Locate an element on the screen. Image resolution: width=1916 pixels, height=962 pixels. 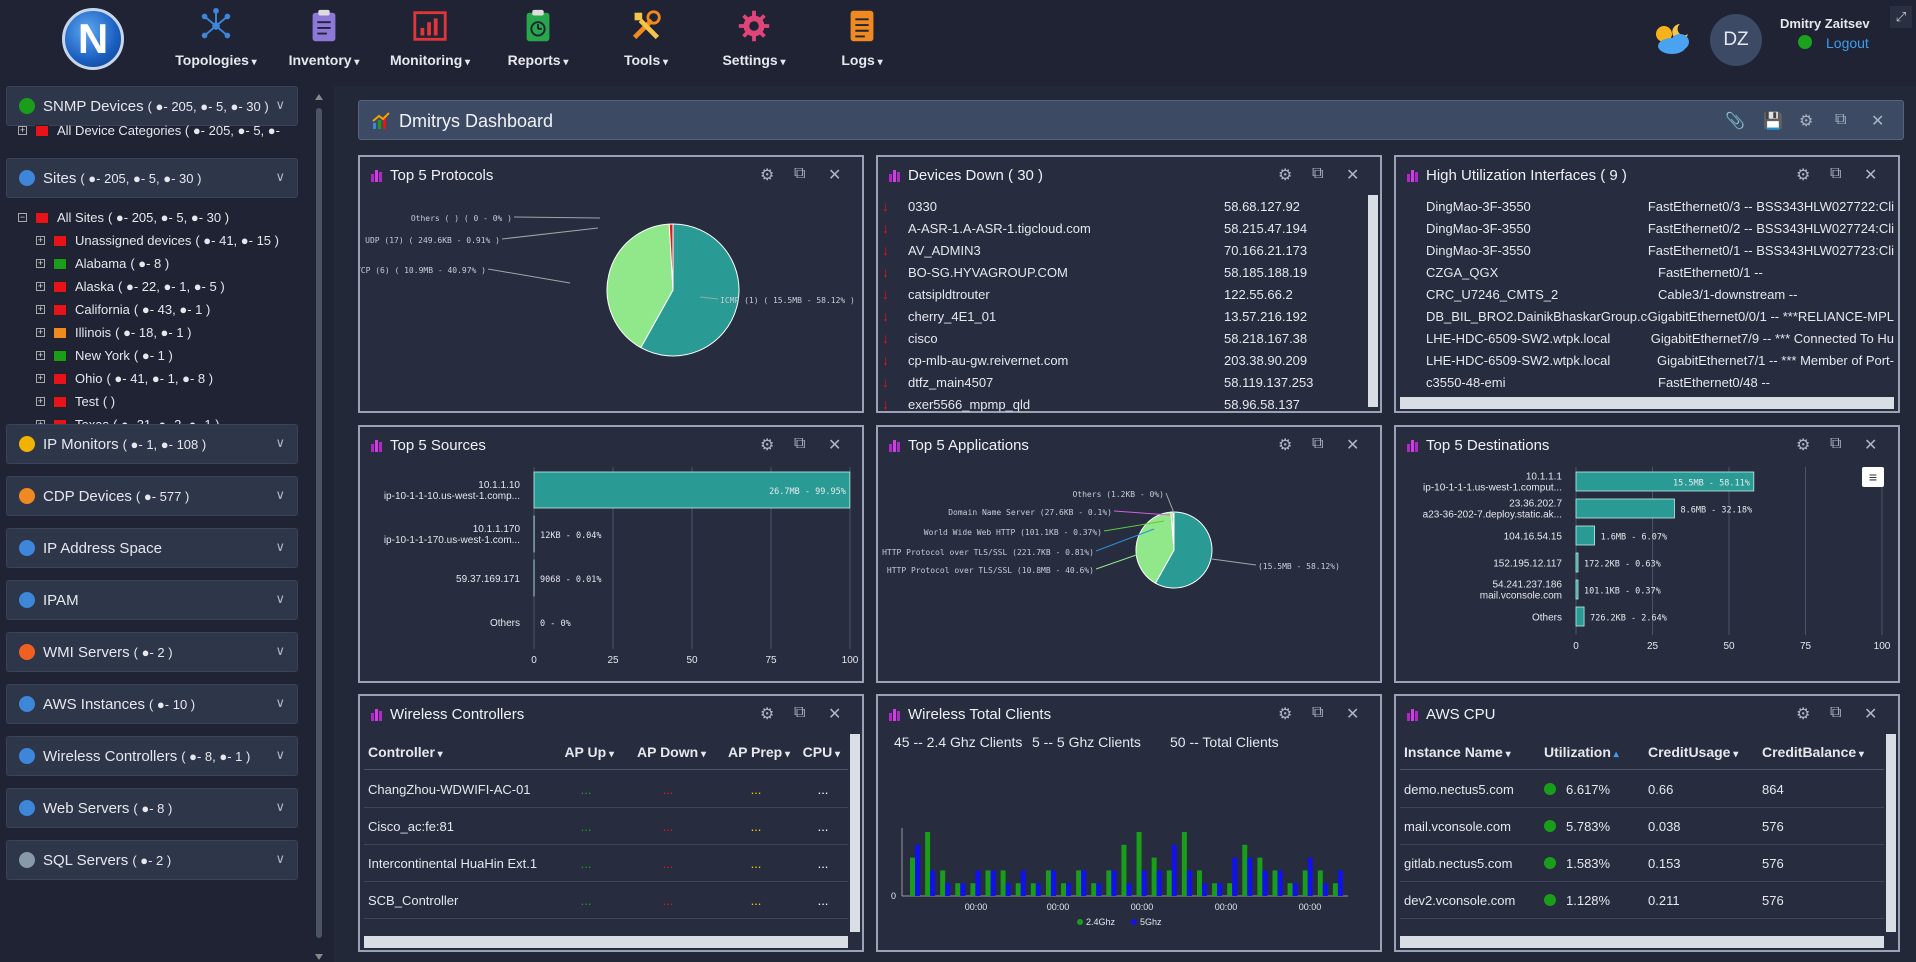
column-header: Instance Name ▾ is located at coordinates (1470, 752).